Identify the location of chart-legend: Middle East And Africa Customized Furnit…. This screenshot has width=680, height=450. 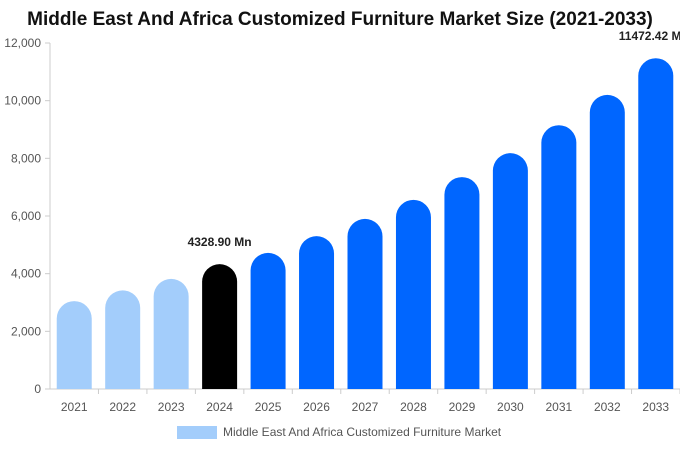
(339, 432).